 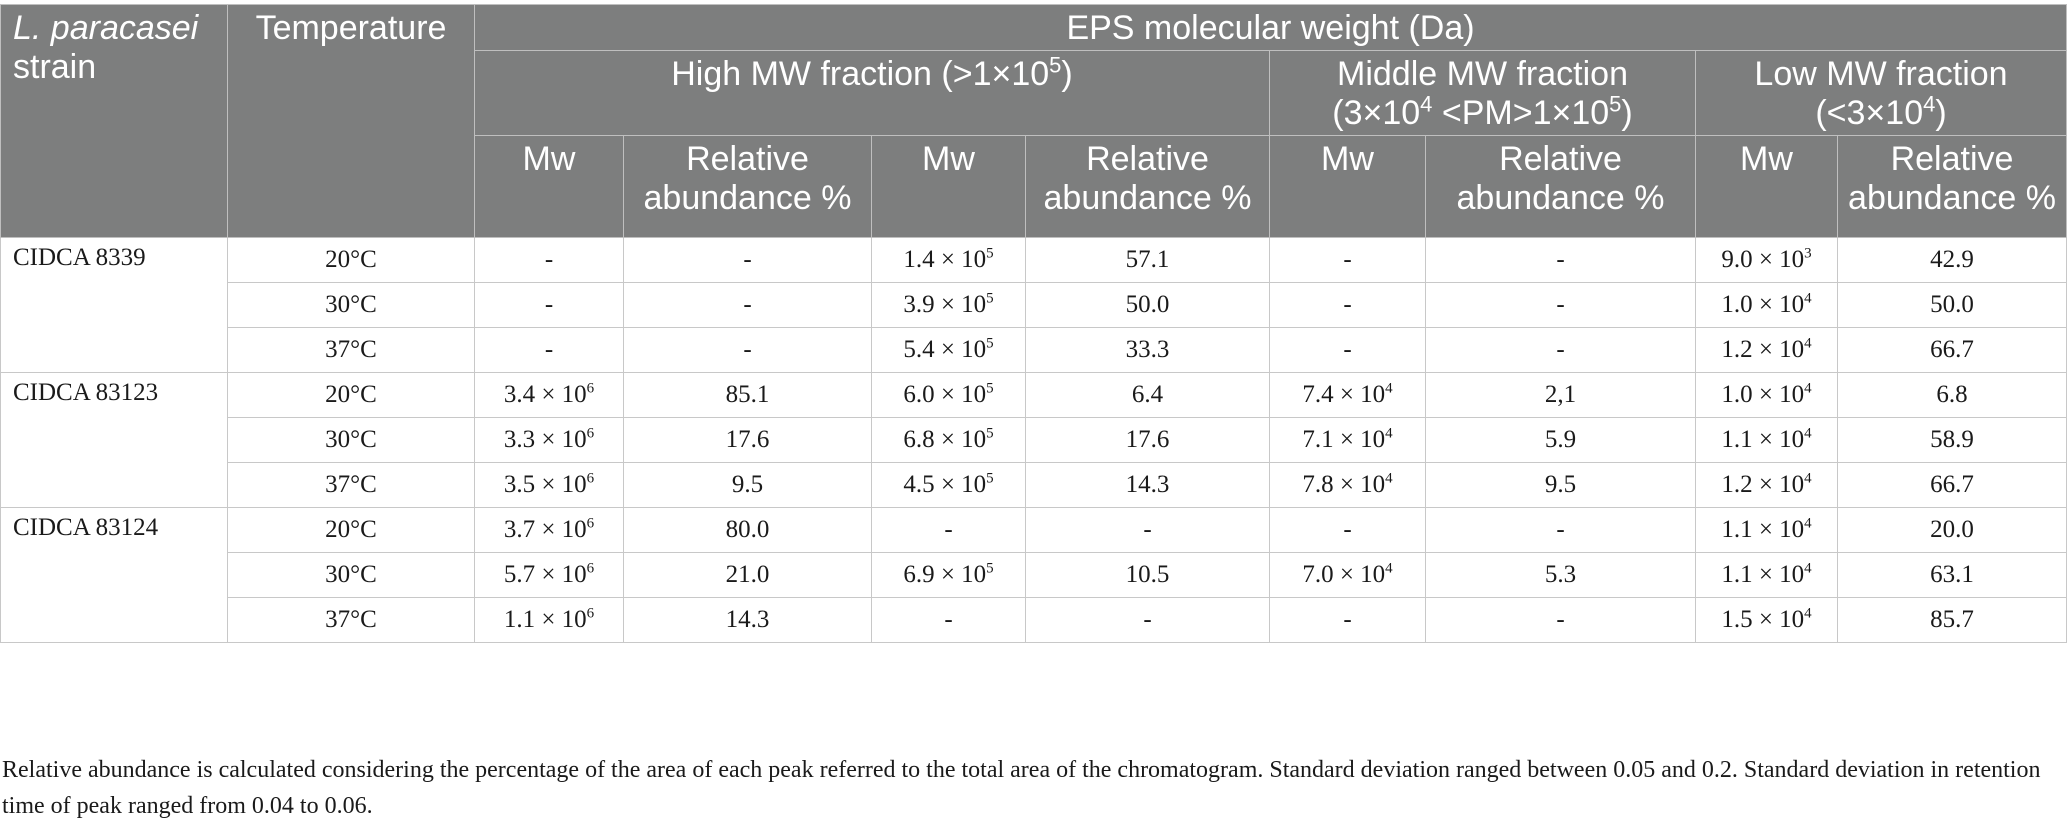 What do you see at coordinates (1482, 93) in the screenshot?
I see `middle-mw-fraction-header: Middle MW fraction (3×104 <PM>1×105)` at bounding box center [1482, 93].